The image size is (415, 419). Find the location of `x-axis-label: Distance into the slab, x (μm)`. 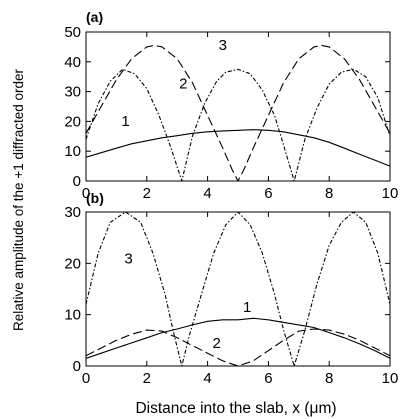

x-axis-label: Distance into the slab, x (μm) is located at coordinates (235, 408).